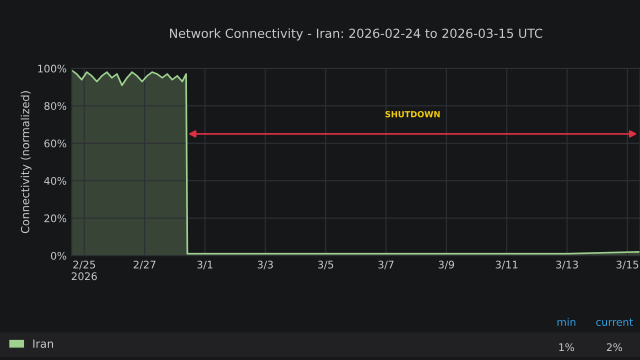 The height and width of the screenshot is (360, 640). I want to click on text: min, so click(567, 322).